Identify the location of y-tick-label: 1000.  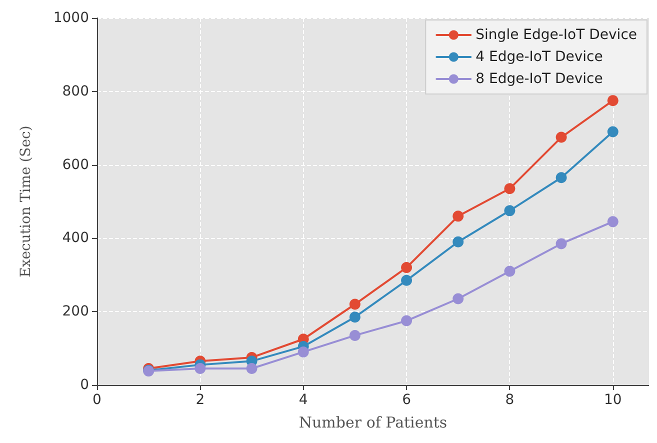
(71, 18).